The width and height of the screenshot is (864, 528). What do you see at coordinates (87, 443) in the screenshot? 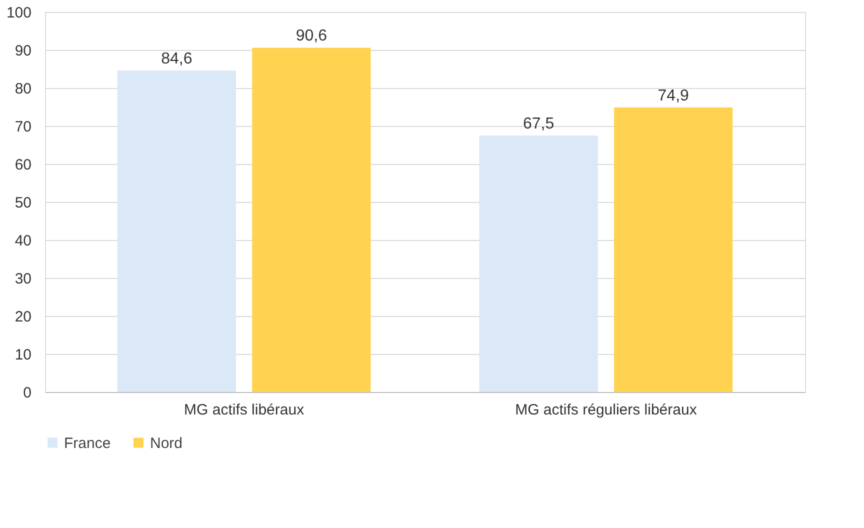
I see `legend-label: France` at bounding box center [87, 443].